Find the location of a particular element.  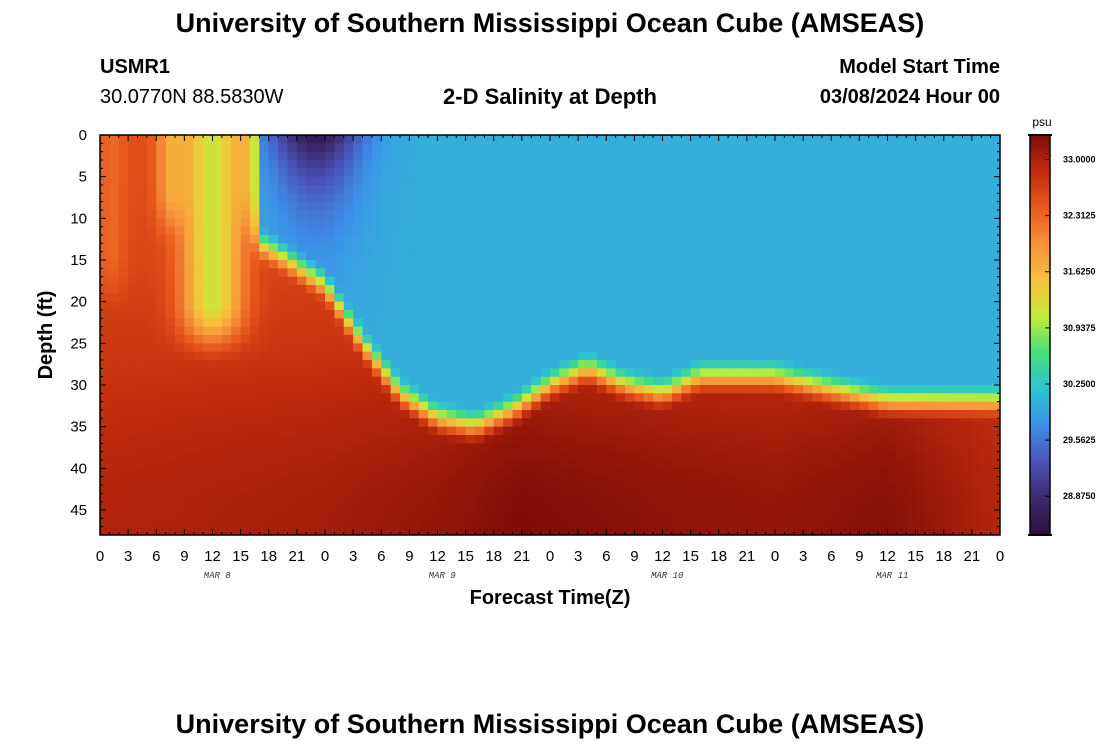

x-tick-label: 0 is located at coordinates (1000, 556).